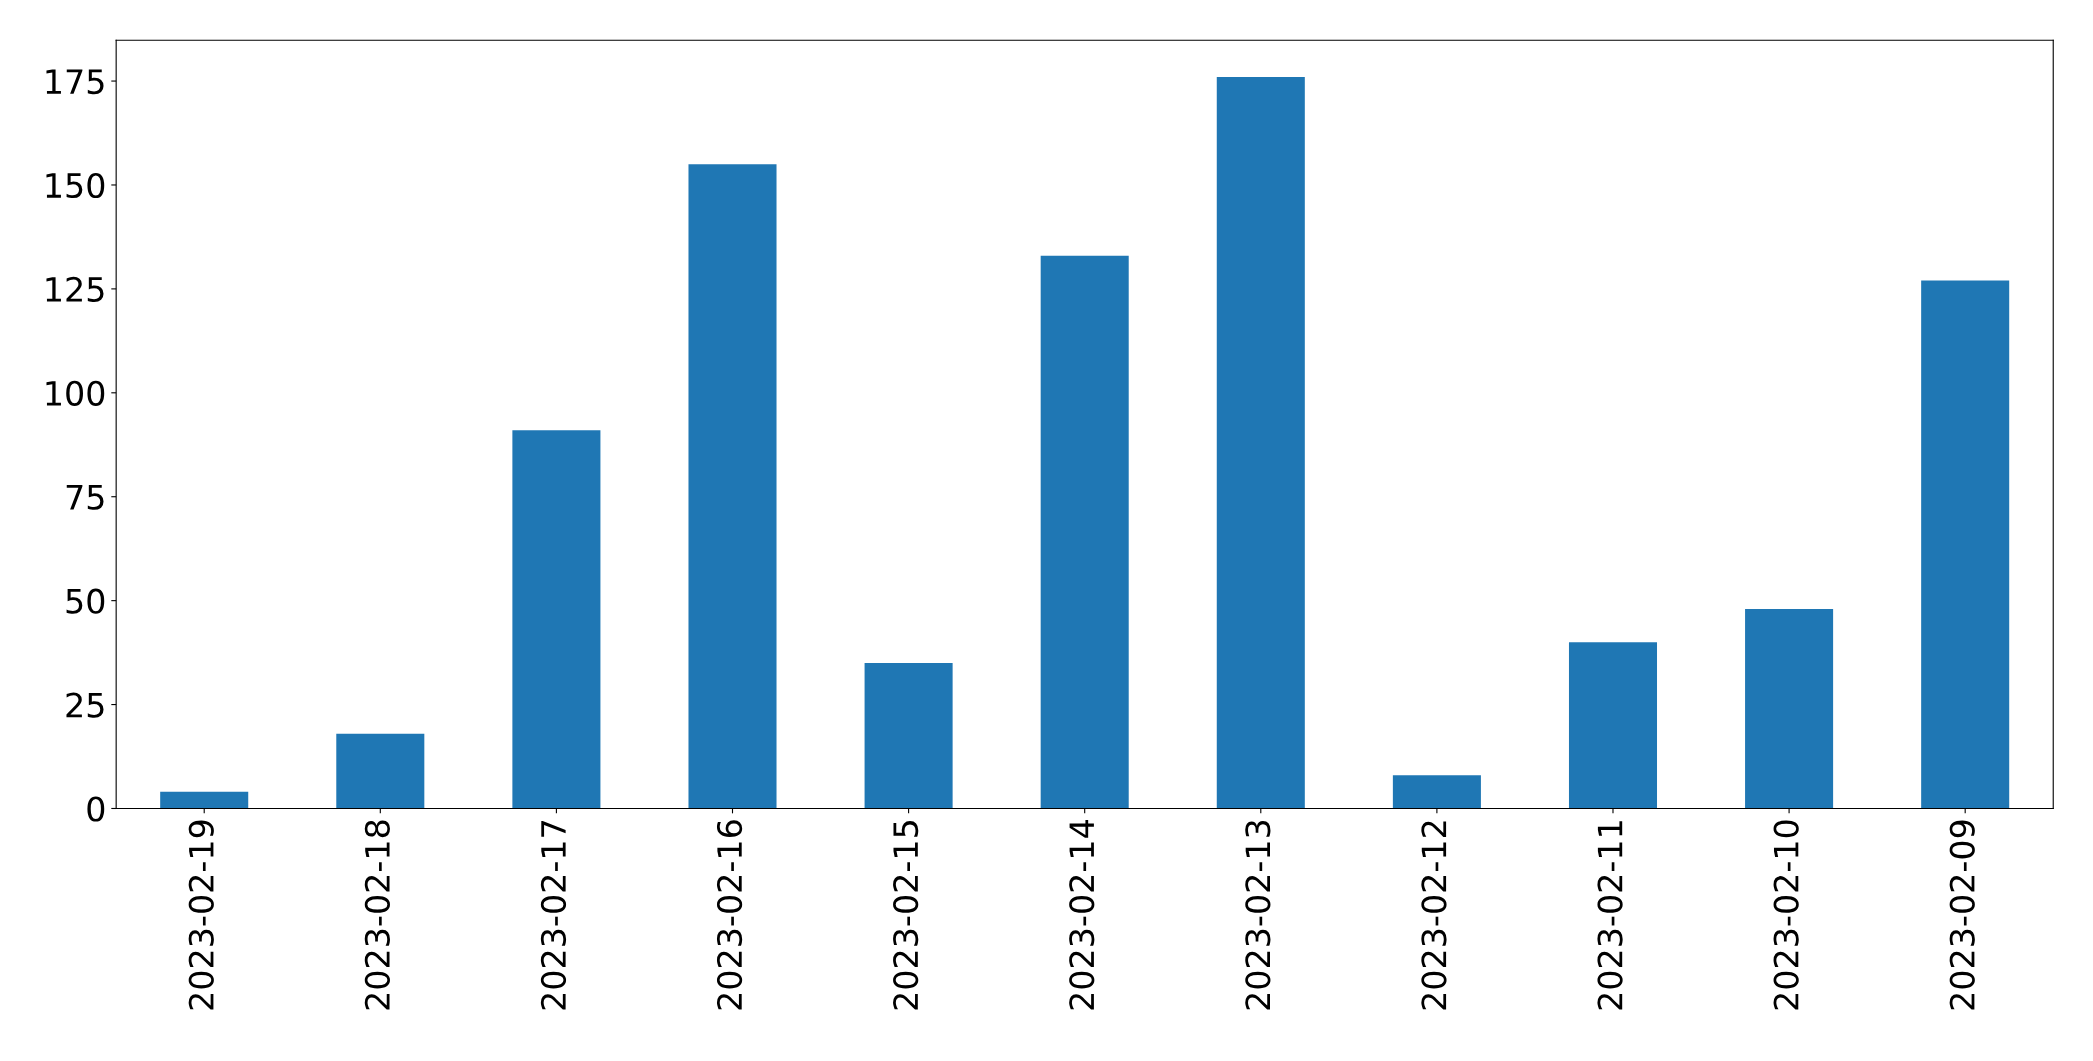 The image size is (2093, 1061). I want to click on x-tick-label: 2023-02-09, so click(1962, 915).